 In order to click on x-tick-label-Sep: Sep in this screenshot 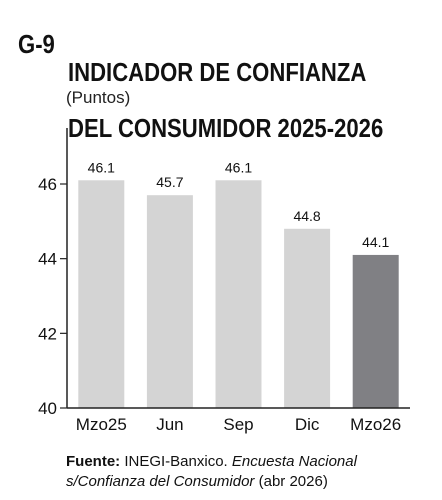, I will do `click(238, 424)`.